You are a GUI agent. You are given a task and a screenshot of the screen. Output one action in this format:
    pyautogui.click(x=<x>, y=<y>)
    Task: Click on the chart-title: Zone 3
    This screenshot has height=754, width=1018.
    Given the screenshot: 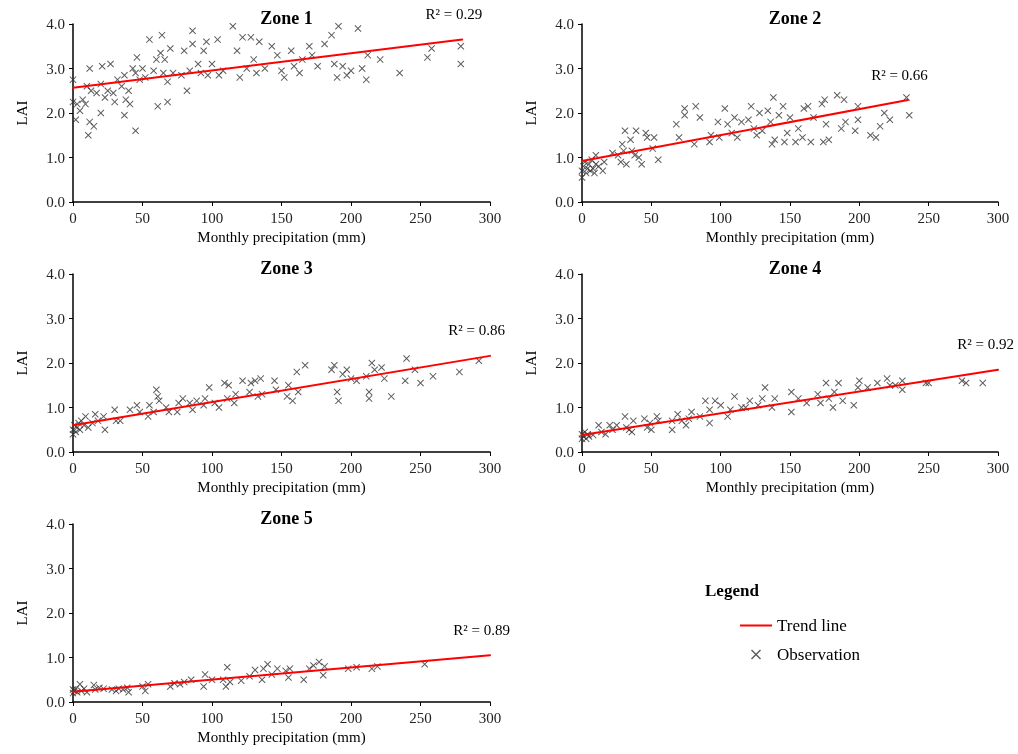 What is the action you would take?
    pyautogui.click(x=286, y=268)
    